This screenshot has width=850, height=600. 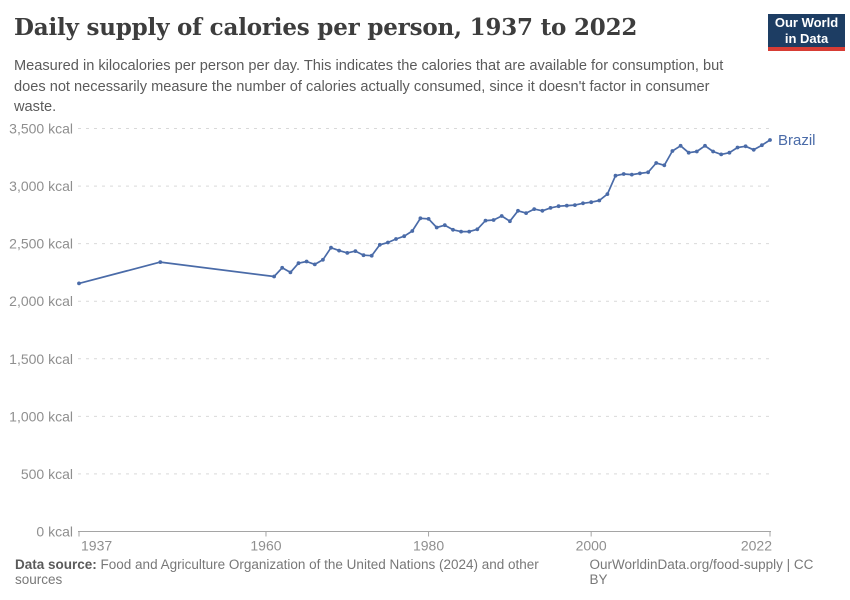 I want to click on data-source-label: Data source:, so click(x=56, y=564).